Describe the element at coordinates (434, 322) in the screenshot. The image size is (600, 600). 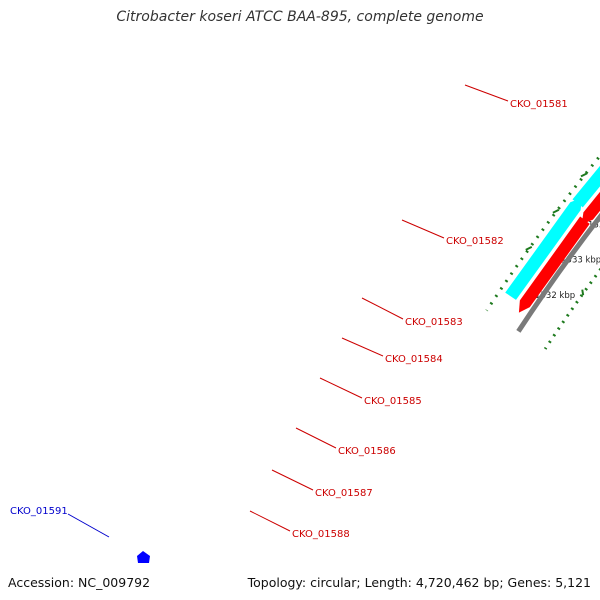
I see `gene-label: CKO_01583` at that location.